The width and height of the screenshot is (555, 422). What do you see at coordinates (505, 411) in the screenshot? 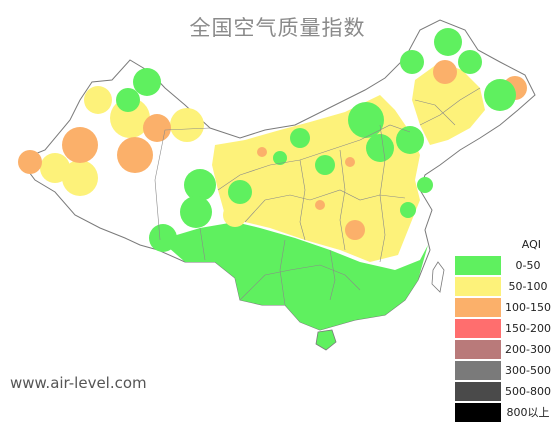
I see `legend-item: 800以上` at bounding box center [505, 411].